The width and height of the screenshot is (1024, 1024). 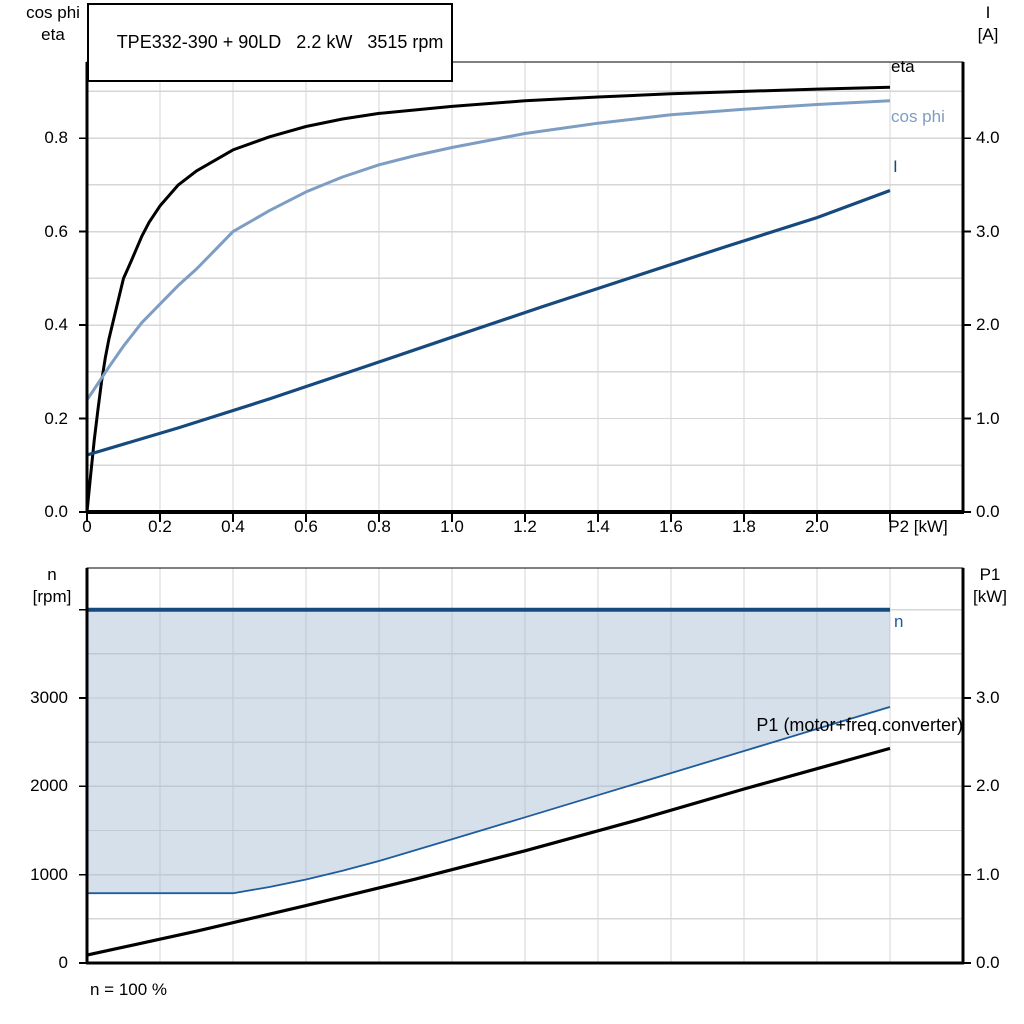 I want to click on series-n min, so click(x=489, y=800).